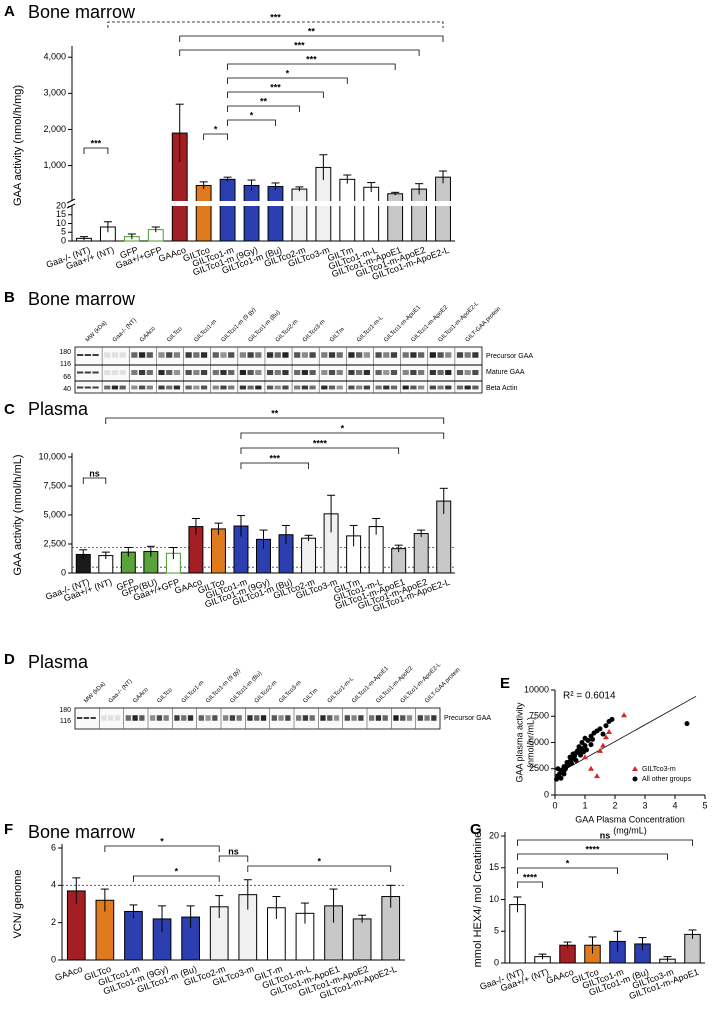  What do you see at coordinates (625, 735) in the screenshot?
I see `trend-line` at bounding box center [625, 735].